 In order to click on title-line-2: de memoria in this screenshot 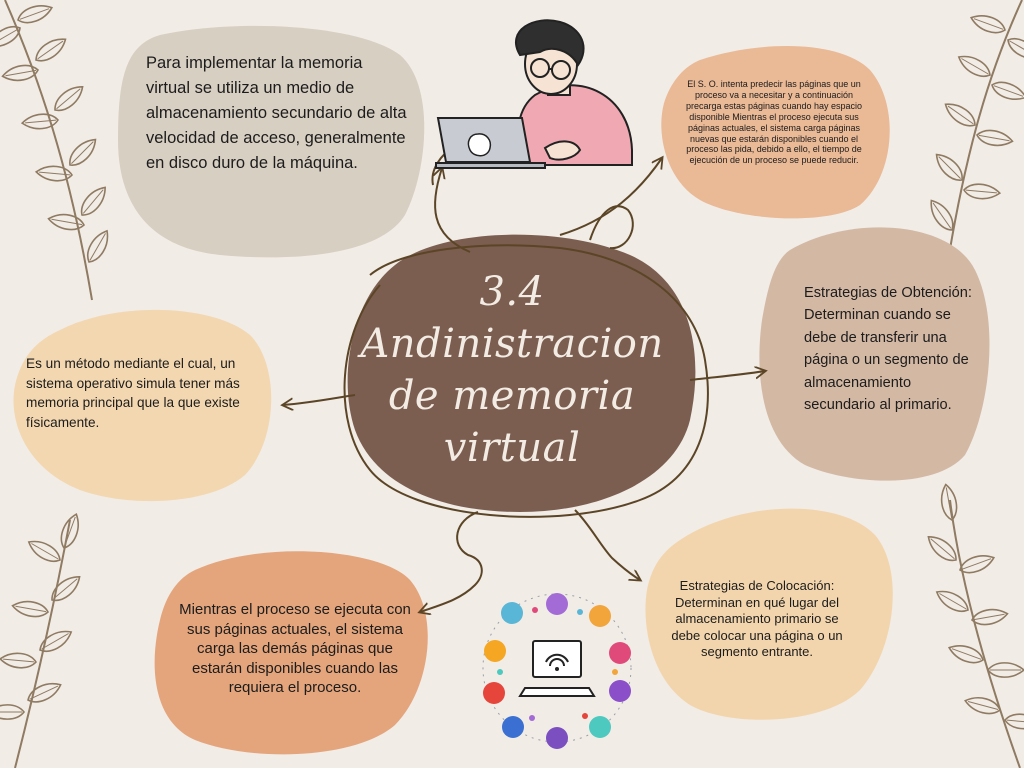, I will do `click(512, 396)`.